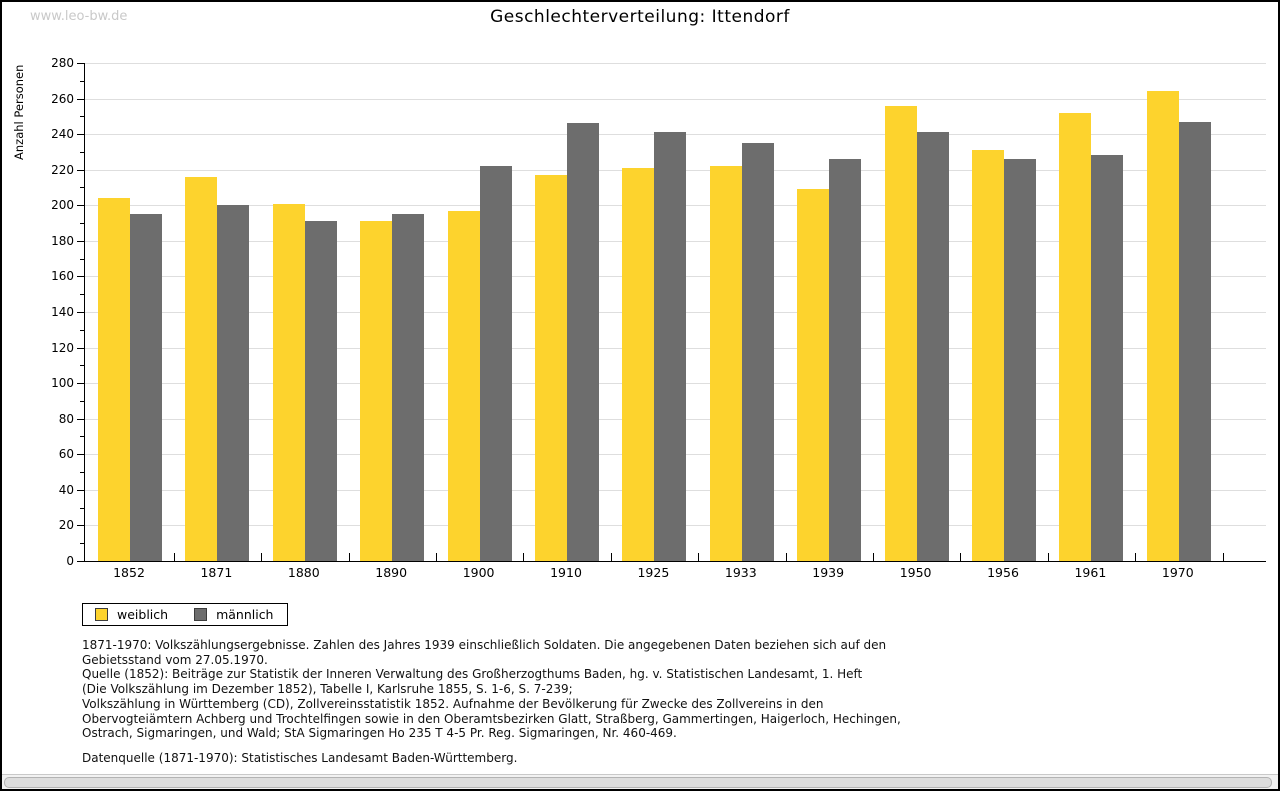 This screenshot has width=1280, height=791. Describe the element at coordinates (129, 572) in the screenshot. I see `x-axis-label: 1852` at that location.